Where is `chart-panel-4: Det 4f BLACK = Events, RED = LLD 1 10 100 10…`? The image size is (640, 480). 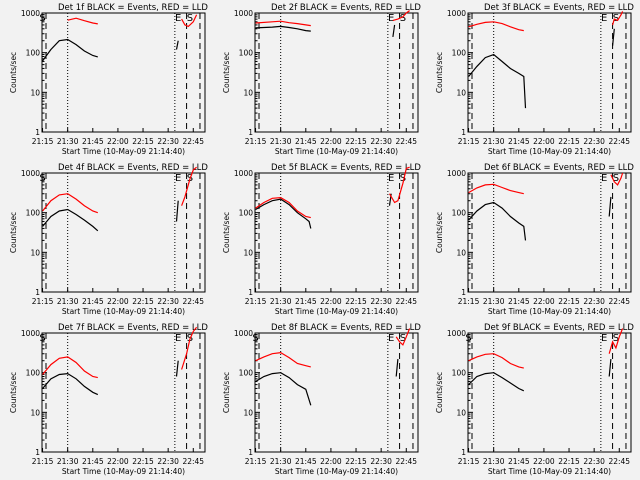
chart-panel-4: Det 4f BLACK = Events, RED = LLD 1 10 100 10… is located at coordinates (108, 239).